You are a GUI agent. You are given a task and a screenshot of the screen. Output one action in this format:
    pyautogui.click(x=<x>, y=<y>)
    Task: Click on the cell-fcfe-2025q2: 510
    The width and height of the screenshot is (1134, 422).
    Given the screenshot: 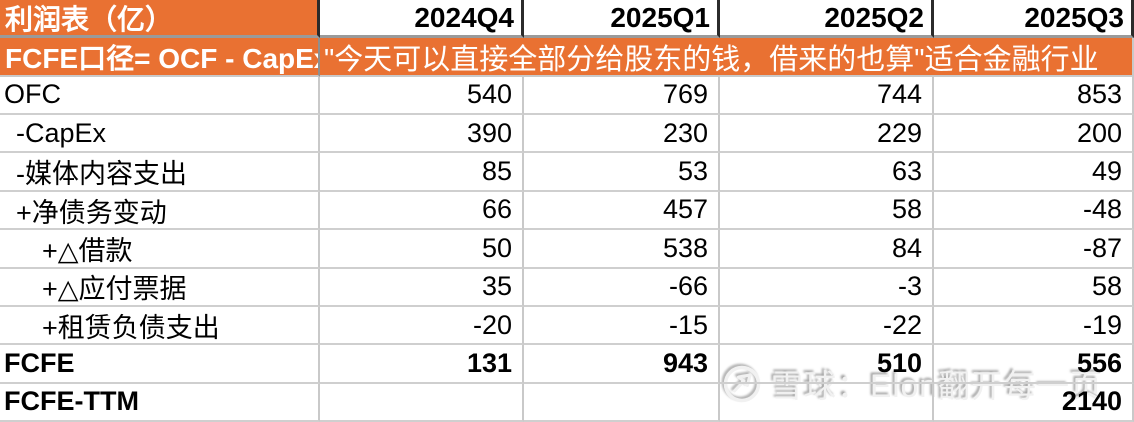 What is the action you would take?
    pyautogui.click(x=827, y=364)
    